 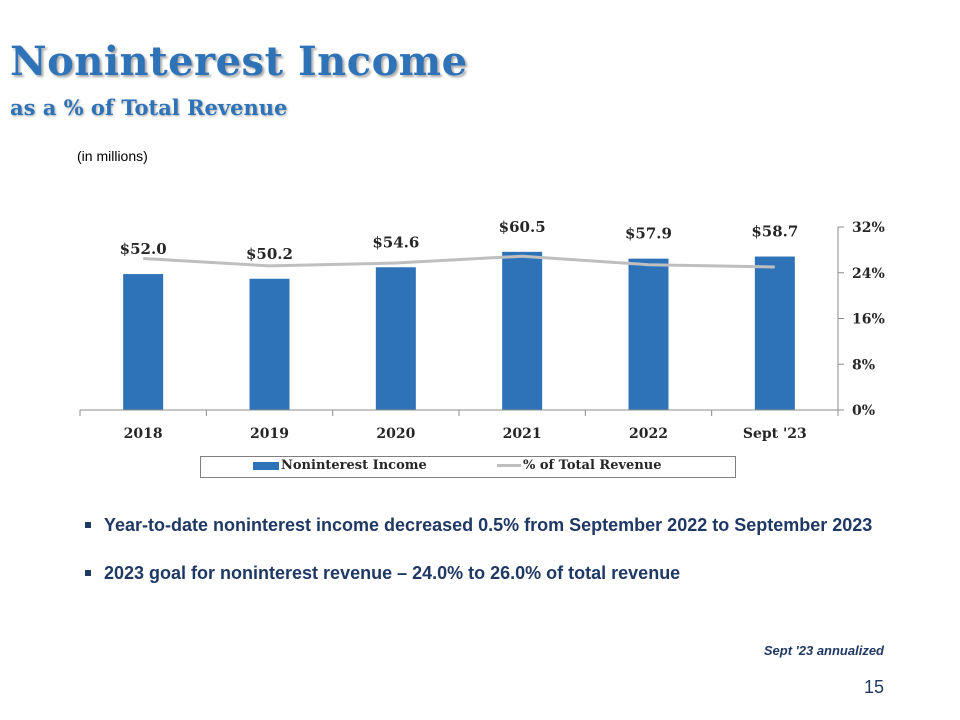 I want to click on legend-item-line: % of Total Revenue, so click(x=579, y=465).